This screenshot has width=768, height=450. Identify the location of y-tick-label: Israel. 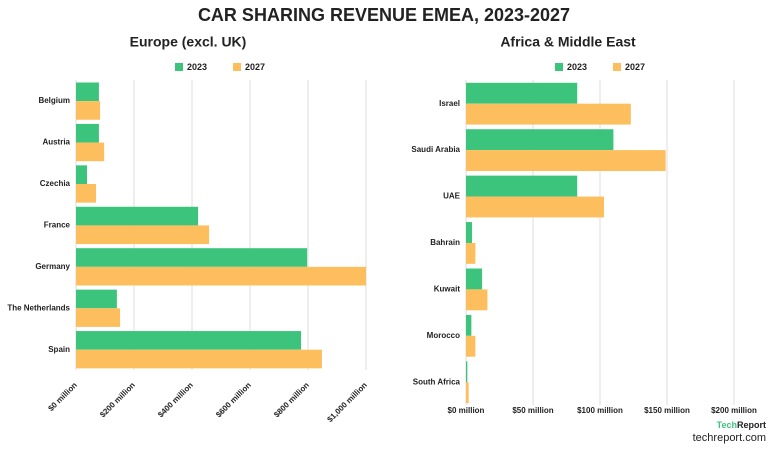
(449, 103).